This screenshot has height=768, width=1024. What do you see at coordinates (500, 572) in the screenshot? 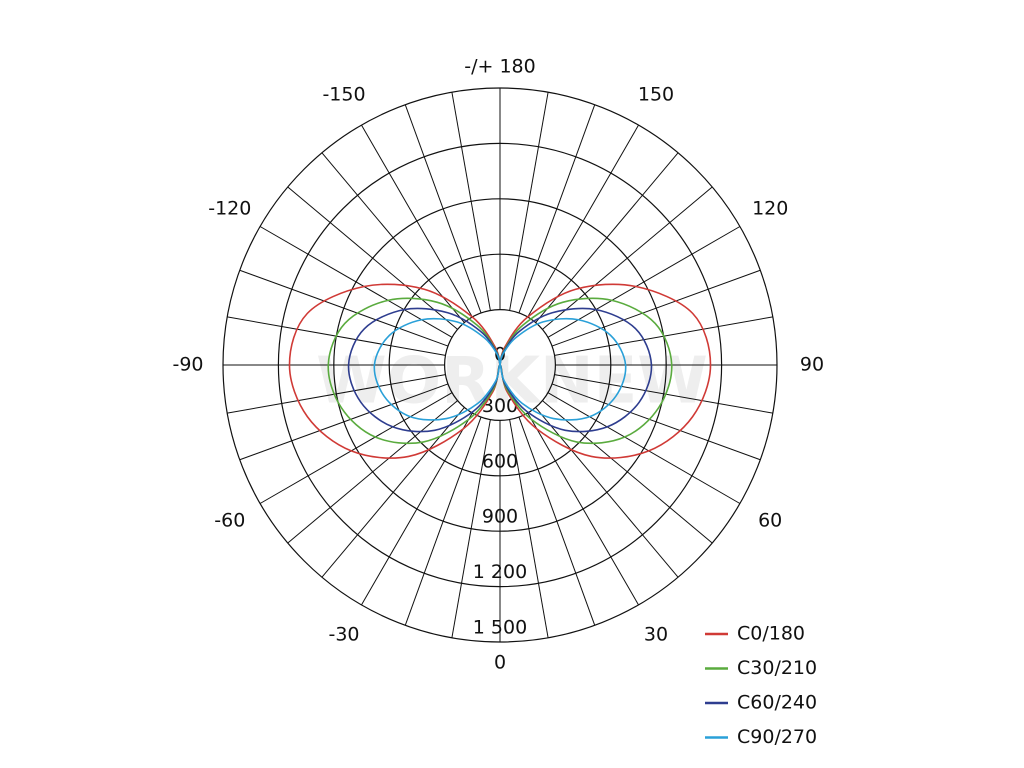
I see `r-tick-label: 1 200` at bounding box center [500, 572].